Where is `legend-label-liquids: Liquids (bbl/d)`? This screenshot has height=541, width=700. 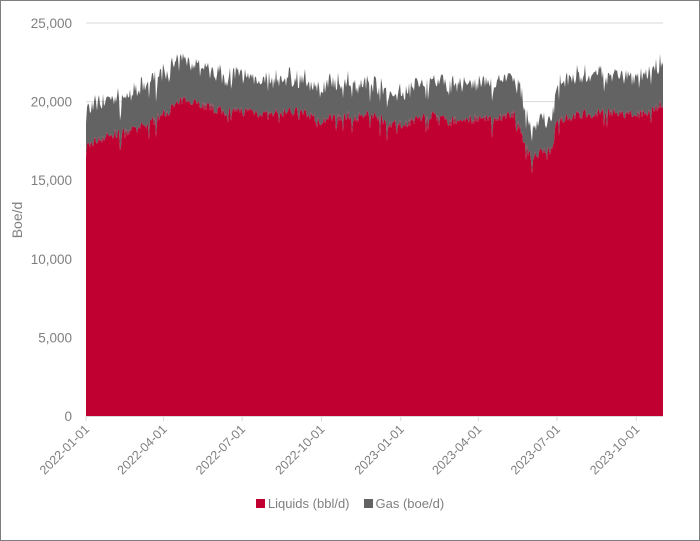 legend-label-liquids: Liquids (bbl/d) is located at coordinates (308, 503).